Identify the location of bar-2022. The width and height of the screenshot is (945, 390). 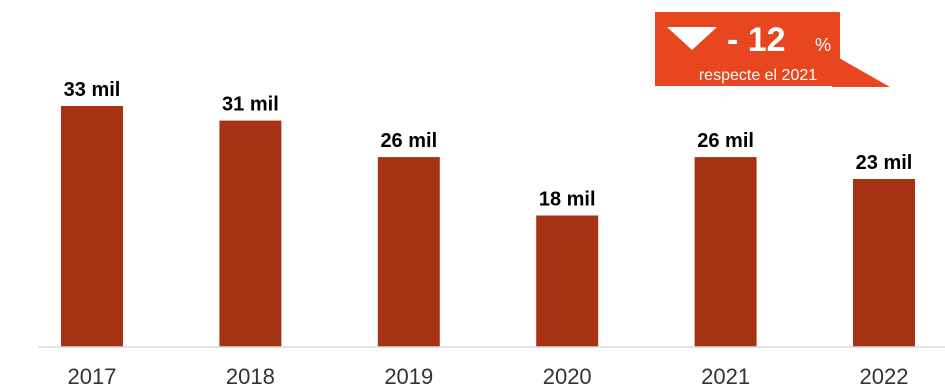
(884, 263).